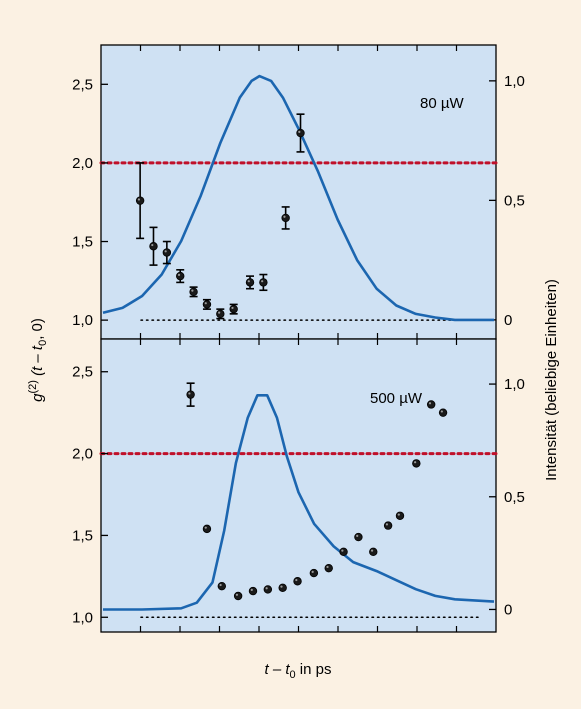 This screenshot has width=581, height=709. What do you see at coordinates (551, 380) in the screenshot?
I see `y-axis-right-label: Intensität (beliebige Einheiten)` at bounding box center [551, 380].